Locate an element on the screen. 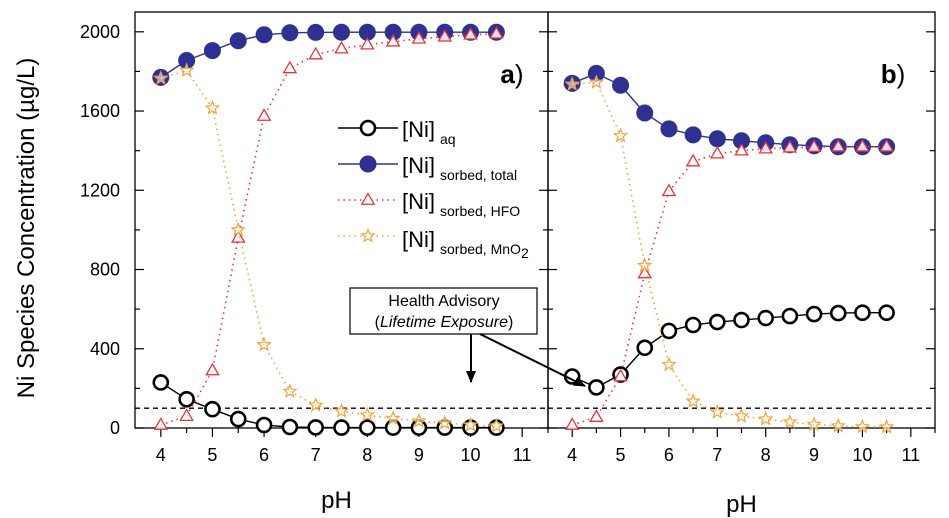 The height and width of the screenshot is (518, 949). annotation-line2: (Lifetime Exposure) is located at coordinates (444, 322).